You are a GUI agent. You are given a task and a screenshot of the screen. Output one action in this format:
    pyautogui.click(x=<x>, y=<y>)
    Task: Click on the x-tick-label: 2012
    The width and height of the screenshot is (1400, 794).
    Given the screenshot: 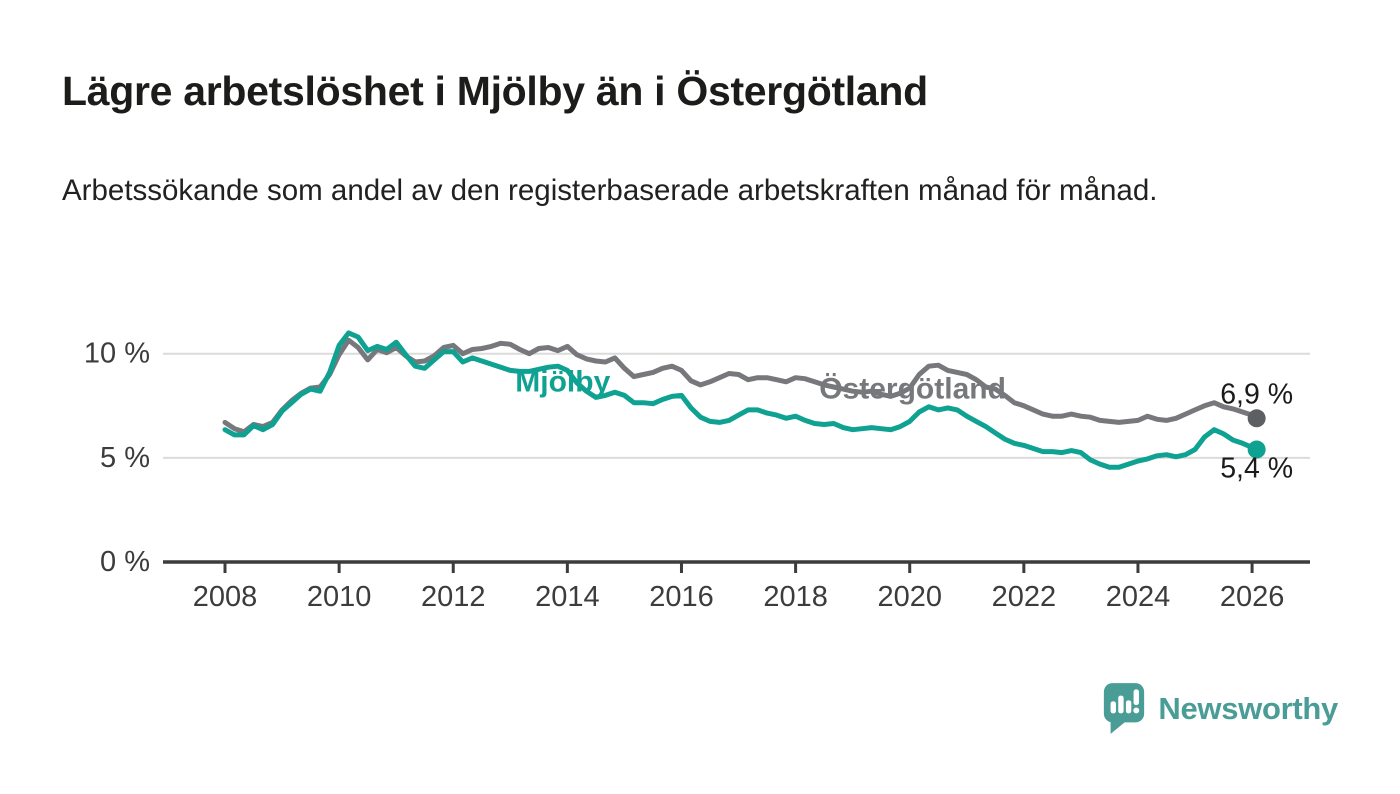 What is the action you would take?
    pyautogui.click(x=453, y=597)
    